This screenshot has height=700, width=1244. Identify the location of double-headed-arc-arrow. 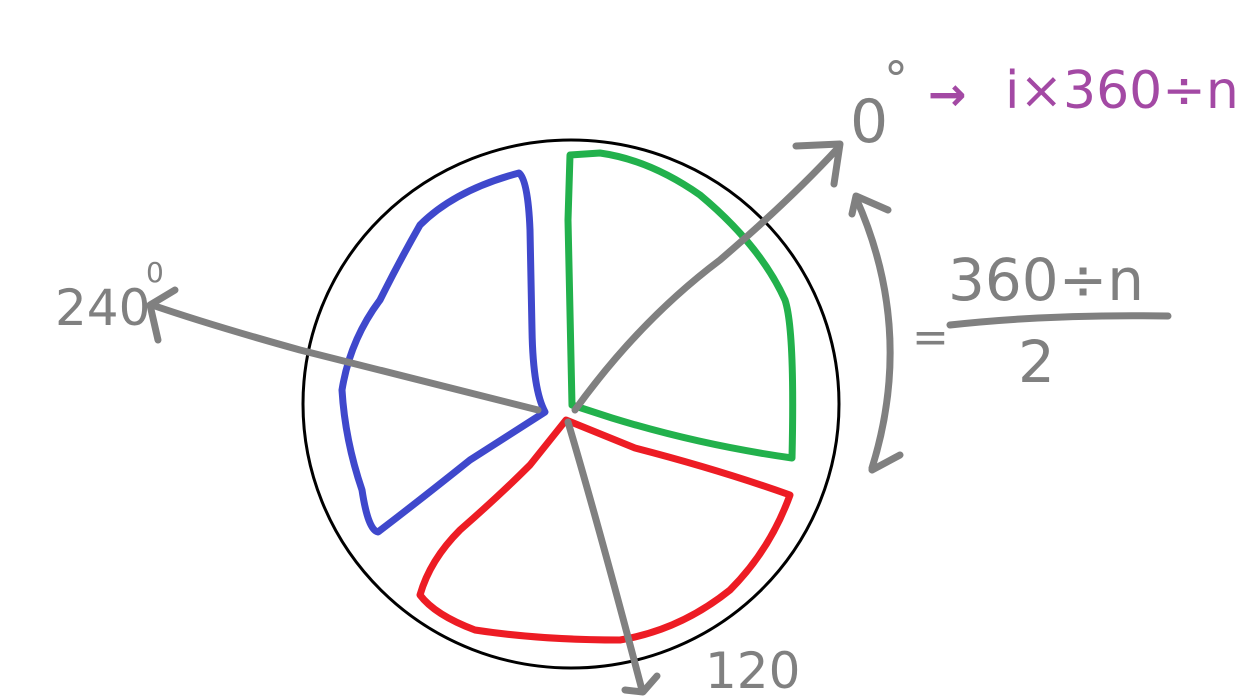
(873, 333).